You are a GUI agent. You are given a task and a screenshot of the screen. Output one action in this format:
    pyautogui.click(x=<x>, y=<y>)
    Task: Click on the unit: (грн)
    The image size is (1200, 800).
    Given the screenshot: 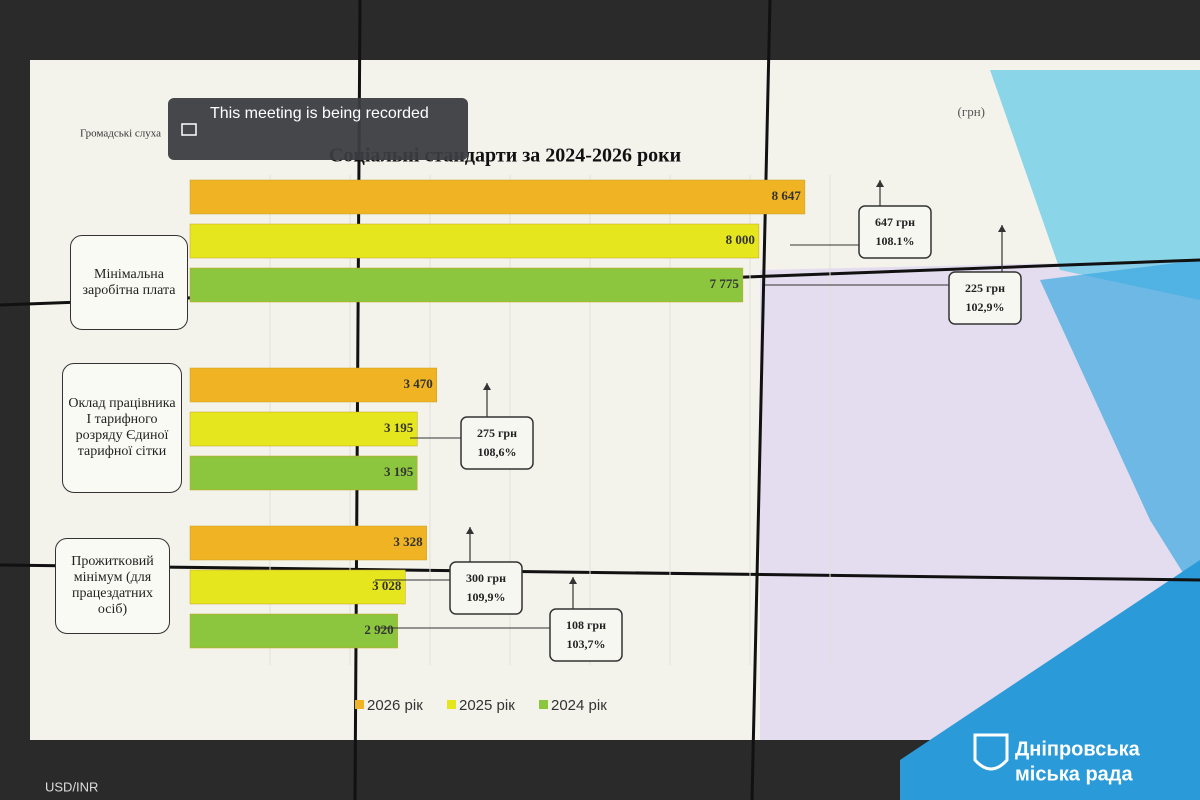 What is the action you would take?
    pyautogui.click(x=971, y=111)
    